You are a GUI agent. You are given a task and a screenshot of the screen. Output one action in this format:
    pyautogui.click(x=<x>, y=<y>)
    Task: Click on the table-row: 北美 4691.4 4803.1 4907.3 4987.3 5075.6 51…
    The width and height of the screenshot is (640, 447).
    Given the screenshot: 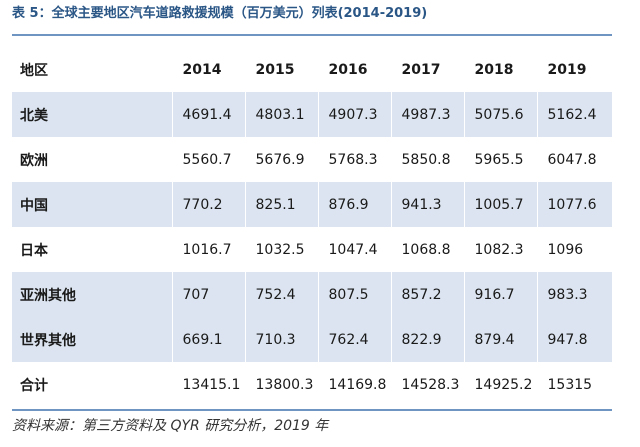 What is the action you would take?
    pyautogui.click(x=312, y=114)
    